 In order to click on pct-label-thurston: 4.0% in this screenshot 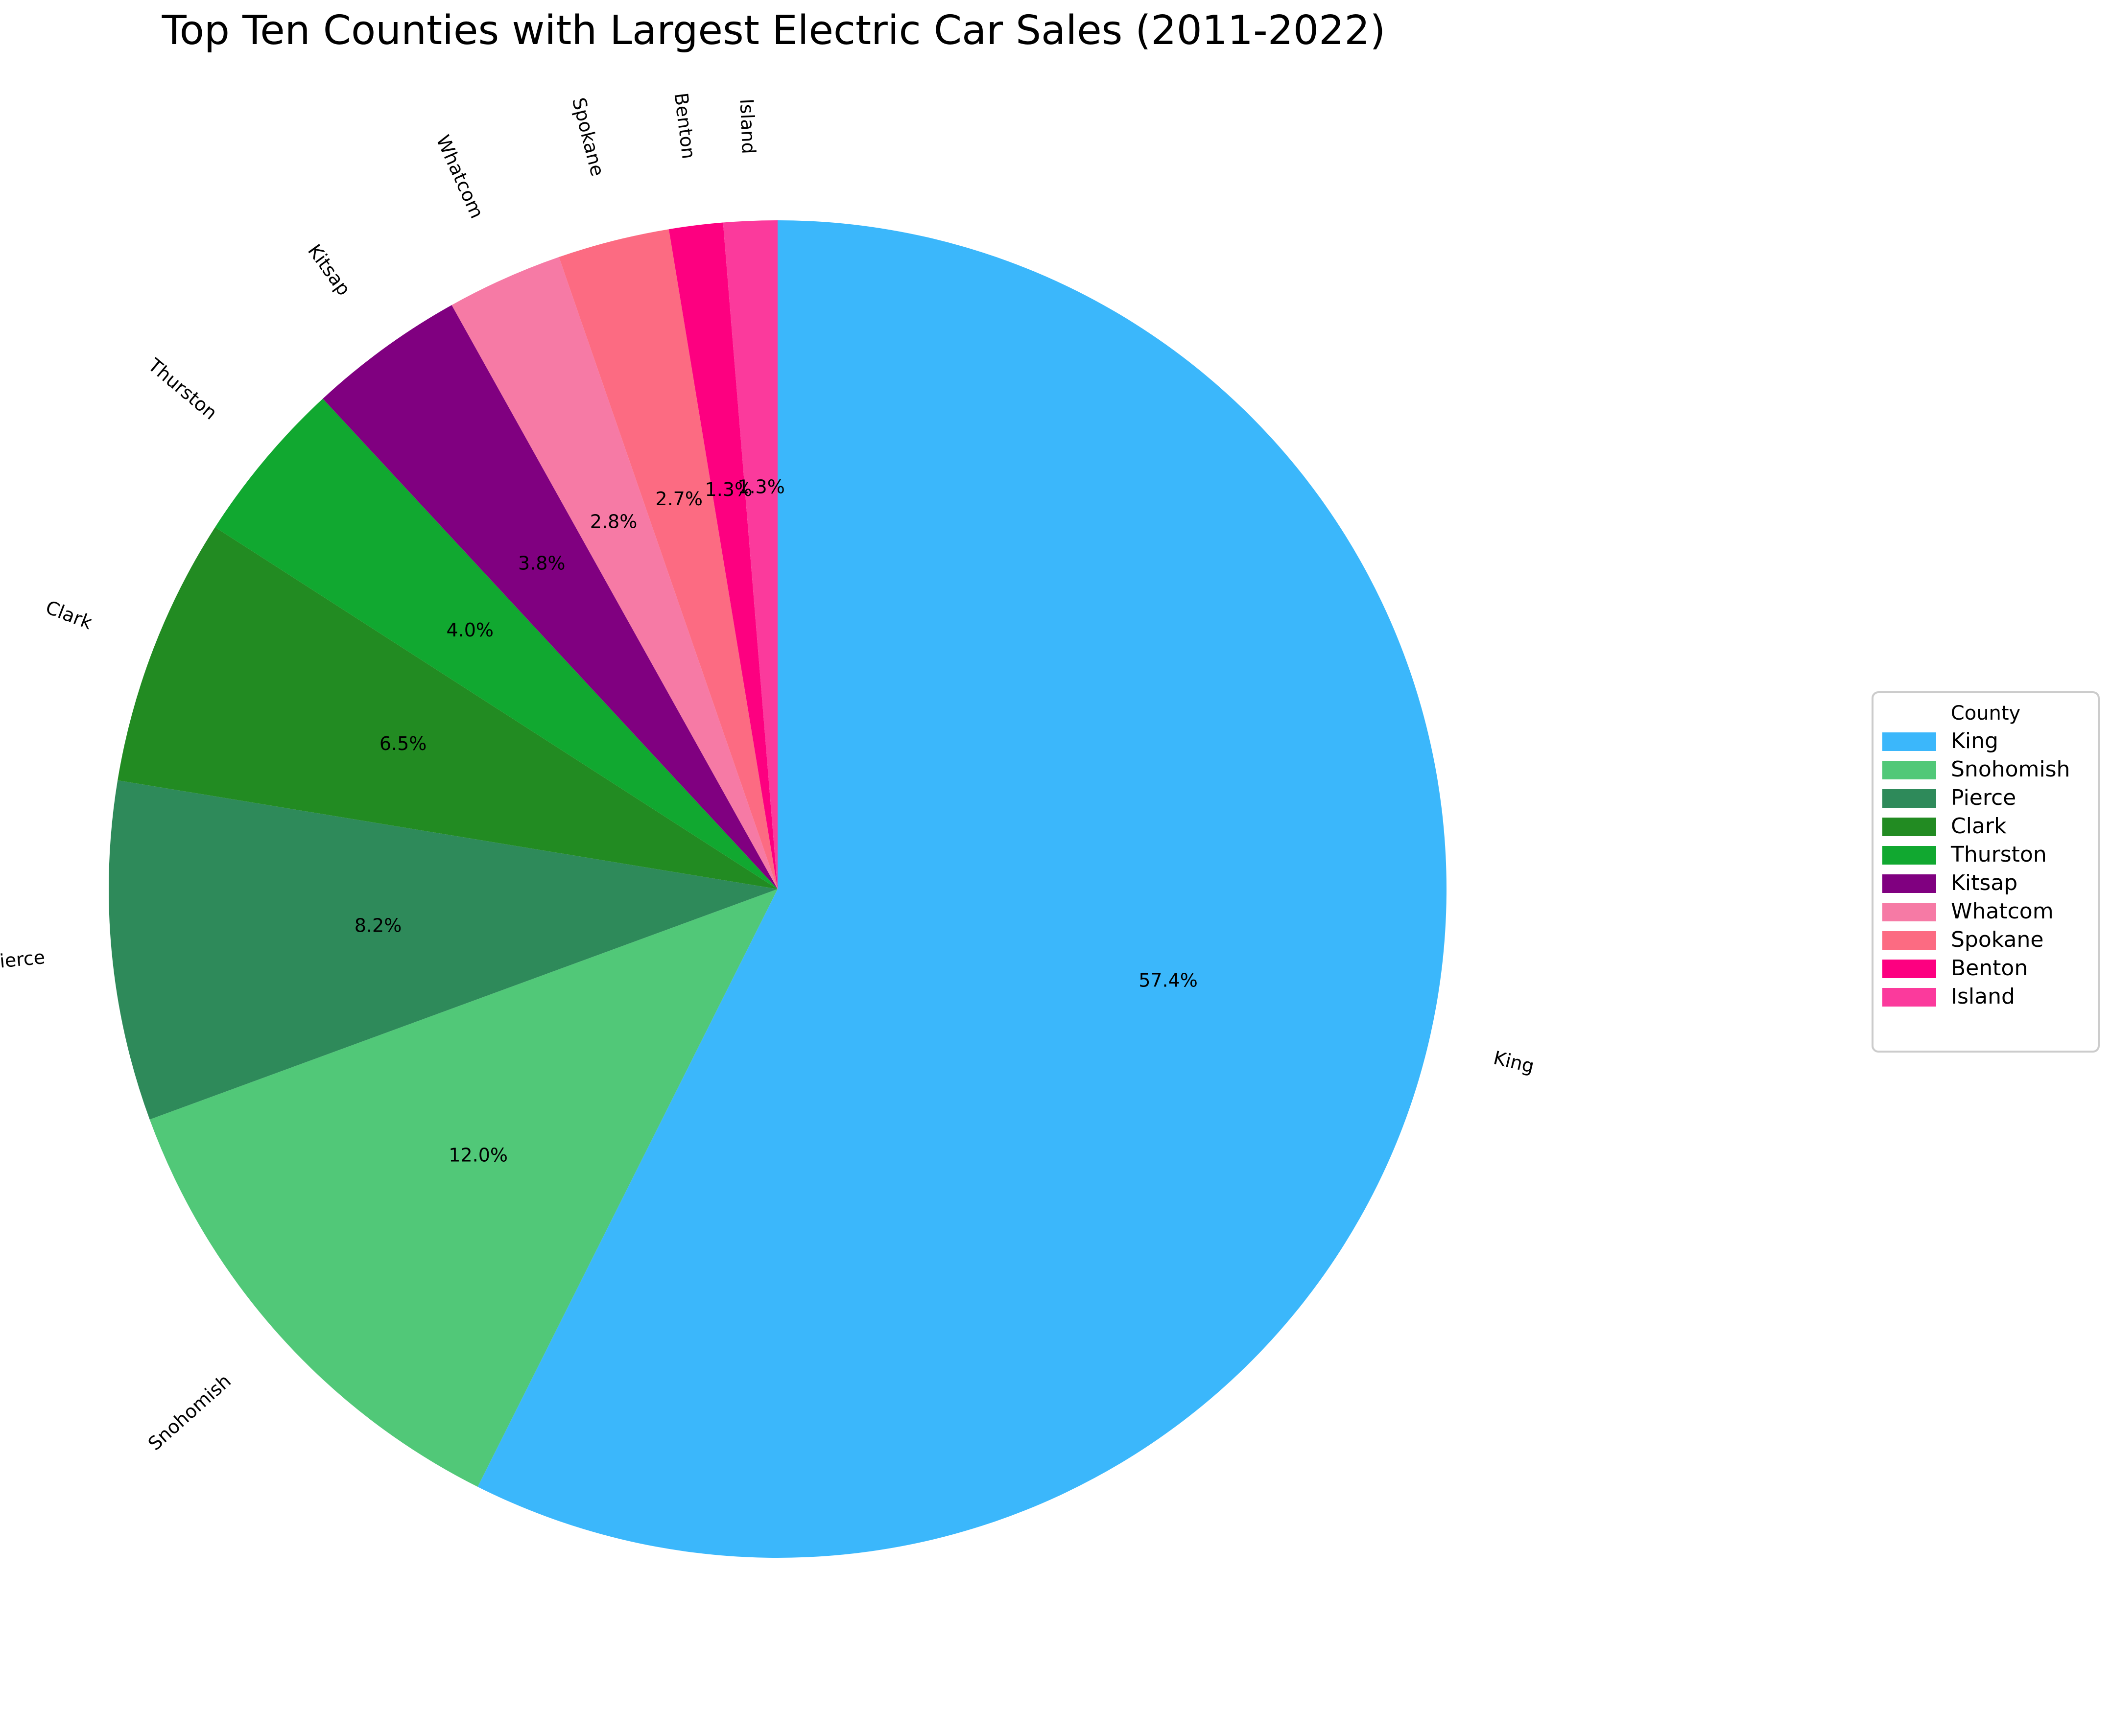, I will do `click(470, 630)`.